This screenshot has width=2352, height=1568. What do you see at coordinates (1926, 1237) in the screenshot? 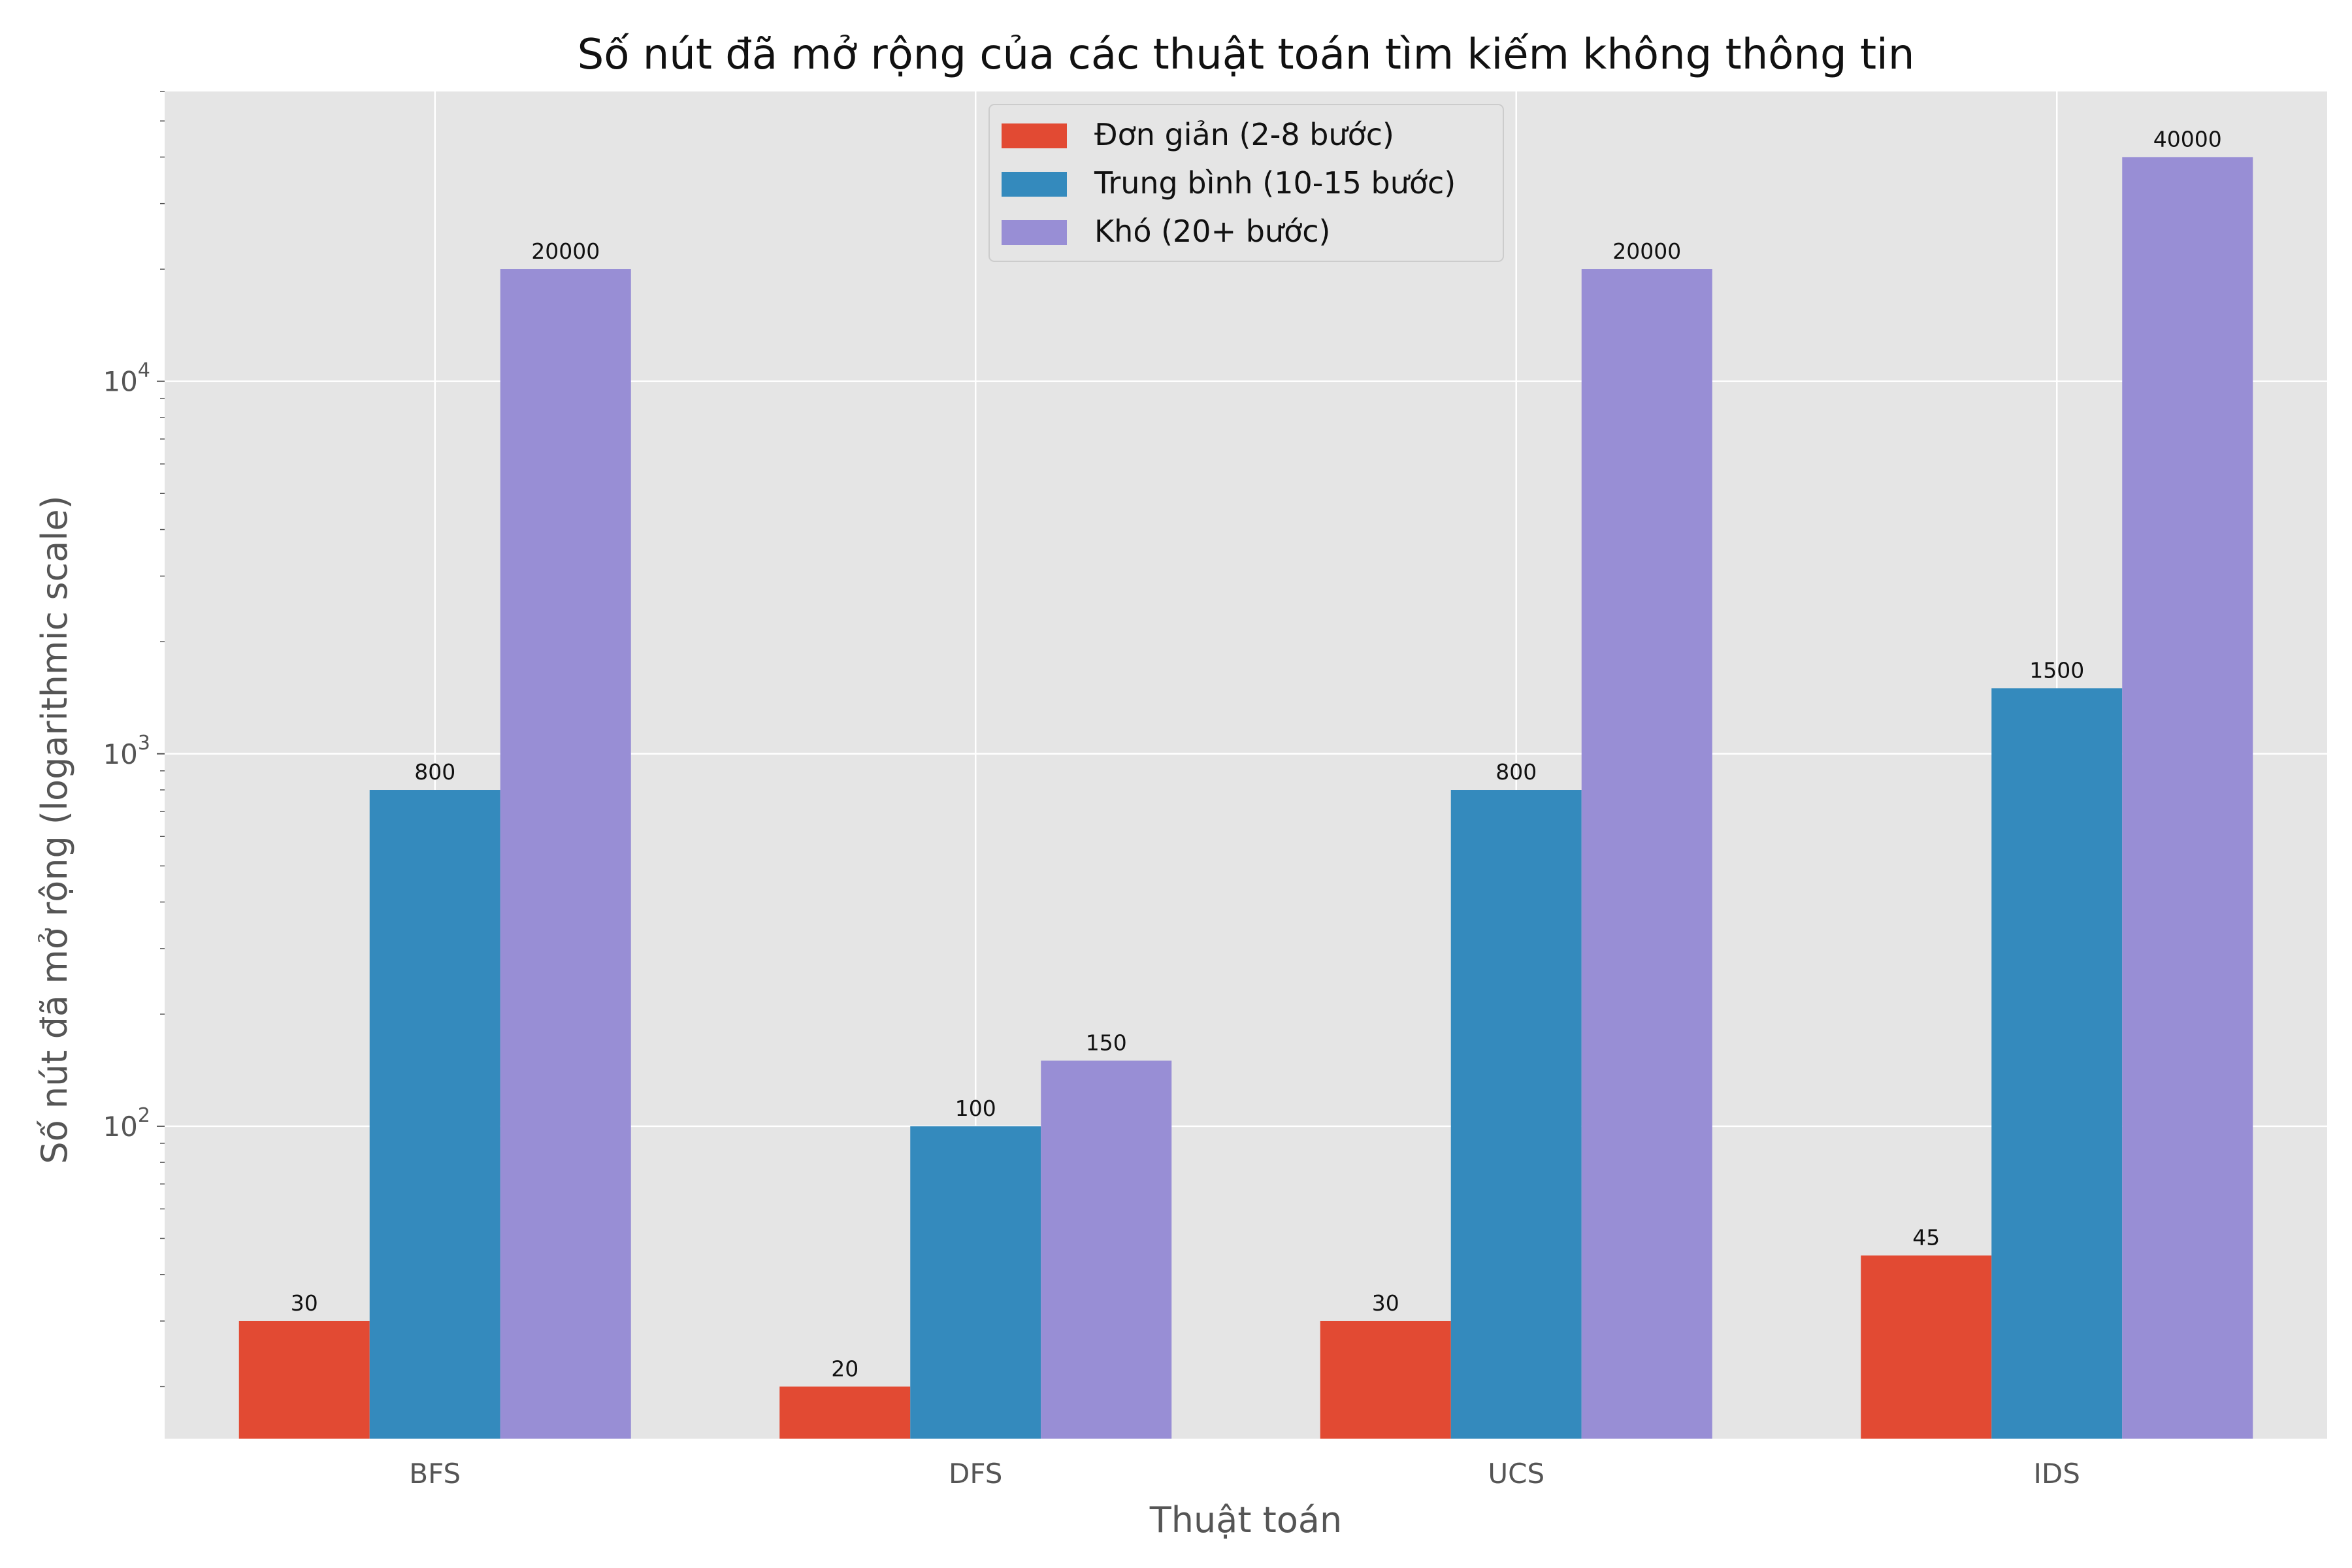
I see `data-label-ids-simple: 45` at bounding box center [1926, 1237].